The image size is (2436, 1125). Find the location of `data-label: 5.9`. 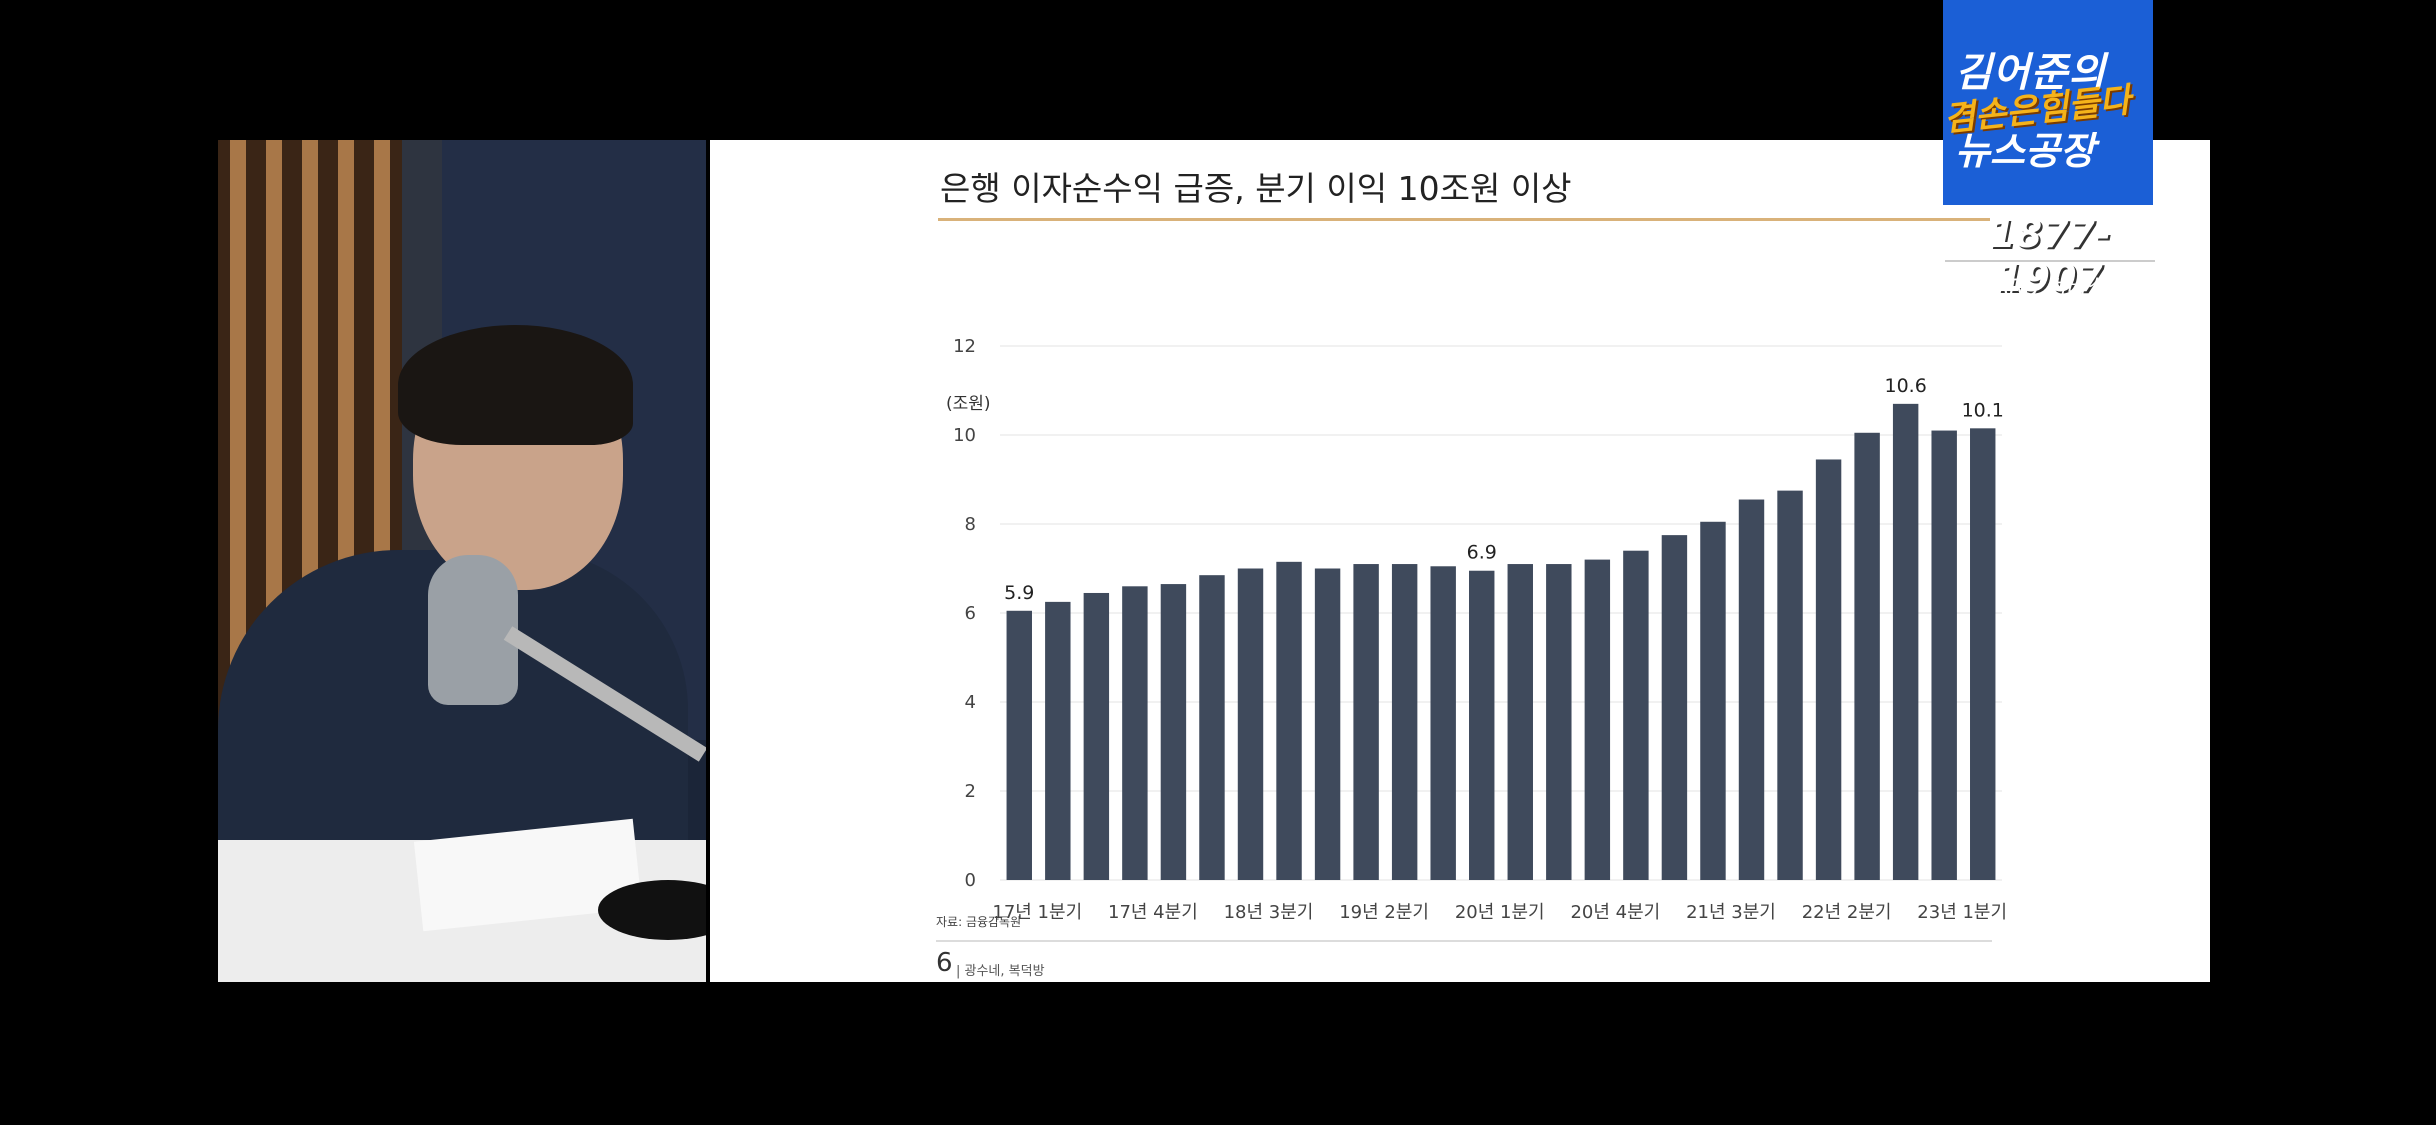

data-label: 5.9 is located at coordinates (1019, 593).